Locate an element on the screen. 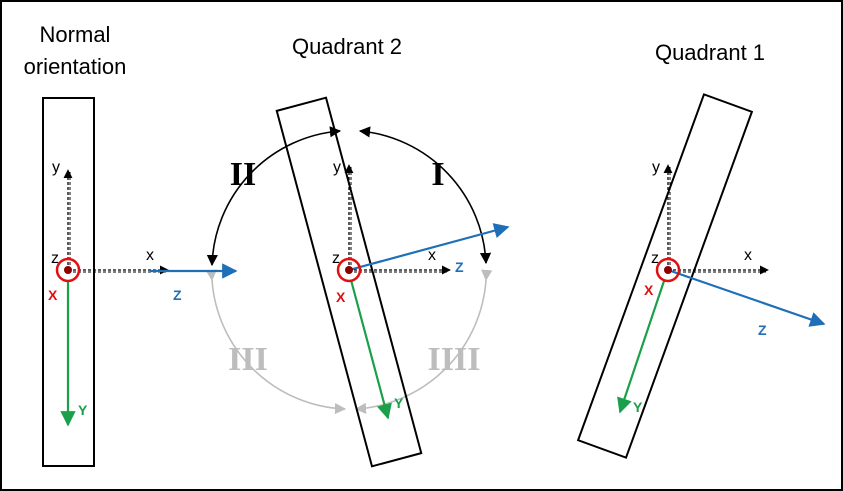 This screenshot has width=843, height=491. title-quadrant-2: Quadrant 2 is located at coordinates (347, 46).